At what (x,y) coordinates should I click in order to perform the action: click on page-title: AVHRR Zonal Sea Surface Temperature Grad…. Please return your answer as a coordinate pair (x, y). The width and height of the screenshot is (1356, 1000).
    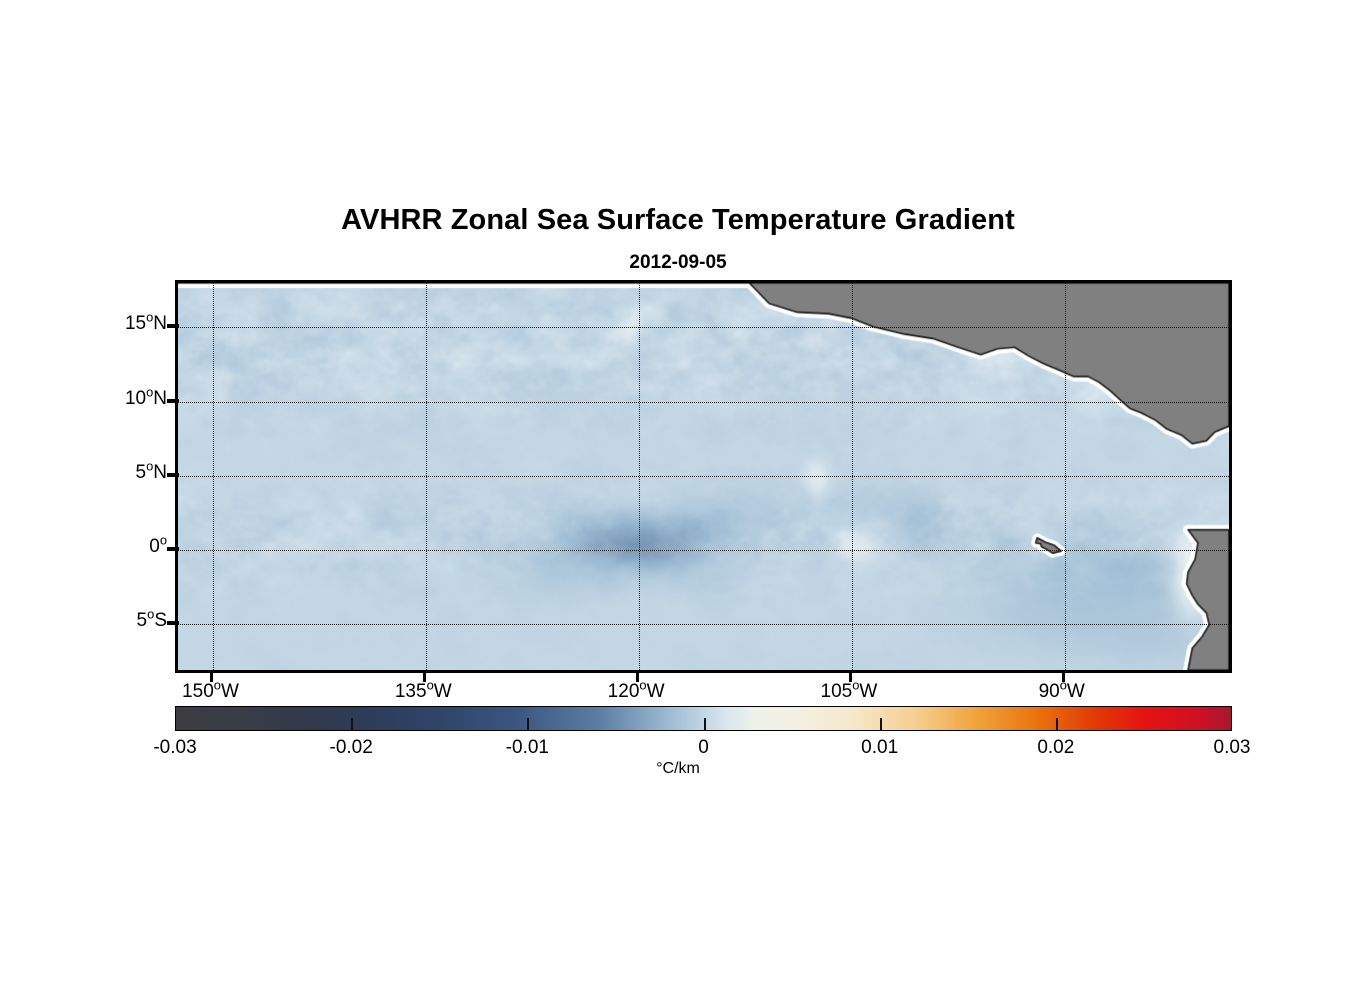
    Looking at the image, I should click on (678, 220).